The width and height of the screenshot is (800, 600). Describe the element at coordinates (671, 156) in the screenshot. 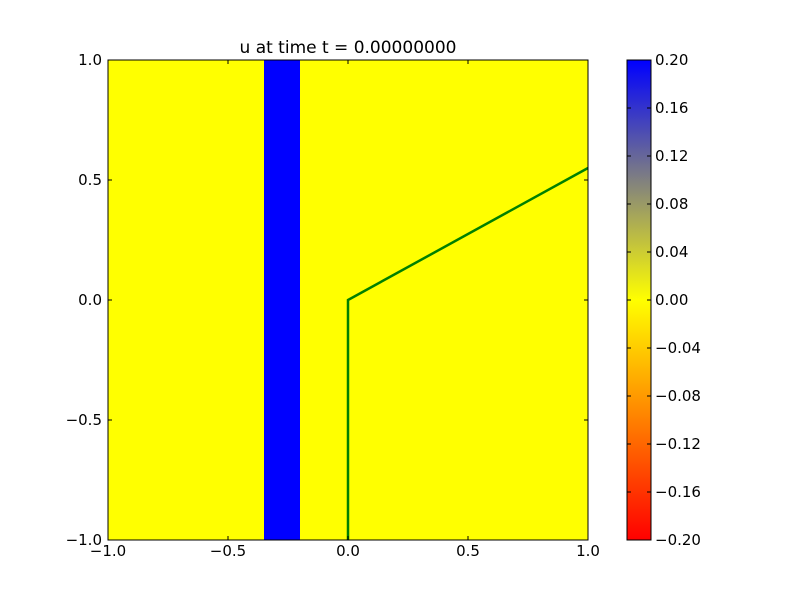

I see `colorbar-tick-label: 0.12` at that location.